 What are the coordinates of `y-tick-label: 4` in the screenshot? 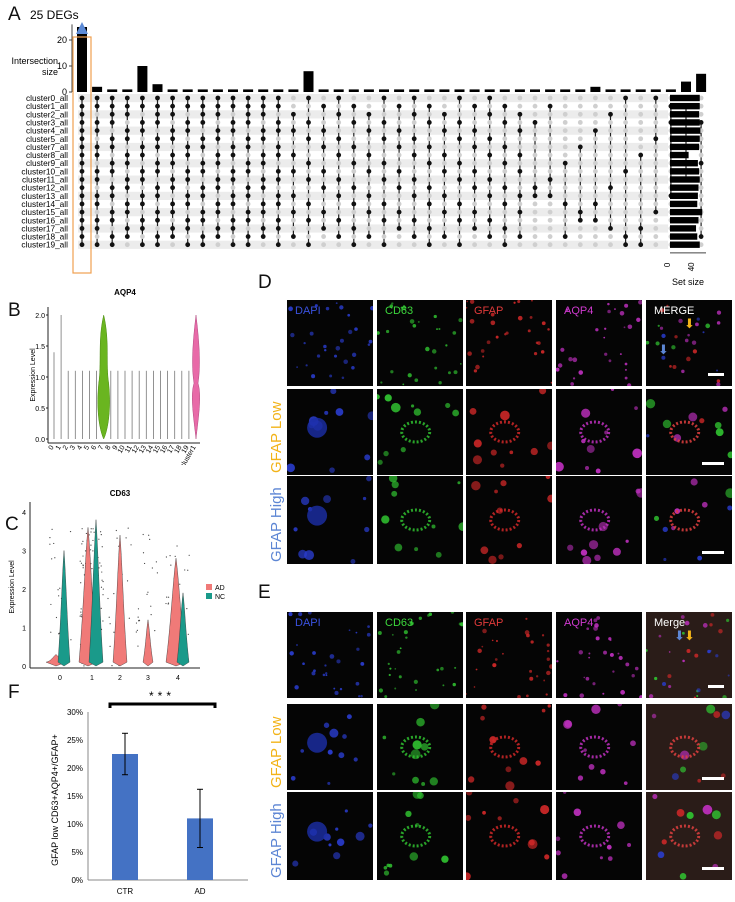 It's located at (24, 513).